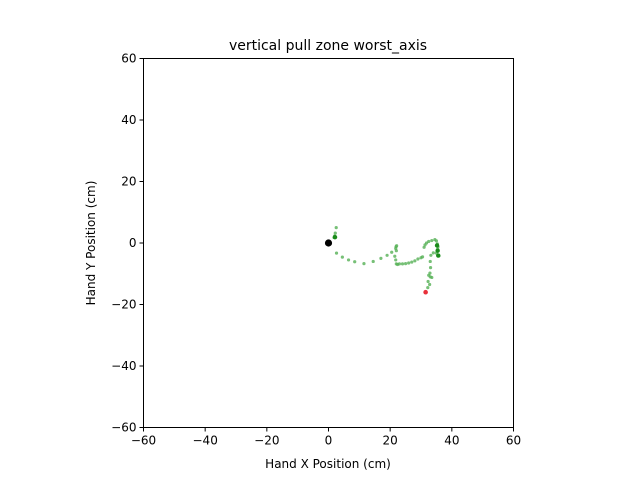 The height and width of the screenshot is (480, 640). Describe the element at coordinates (205, 441) in the screenshot. I see `x-tick-label: −40` at that location.